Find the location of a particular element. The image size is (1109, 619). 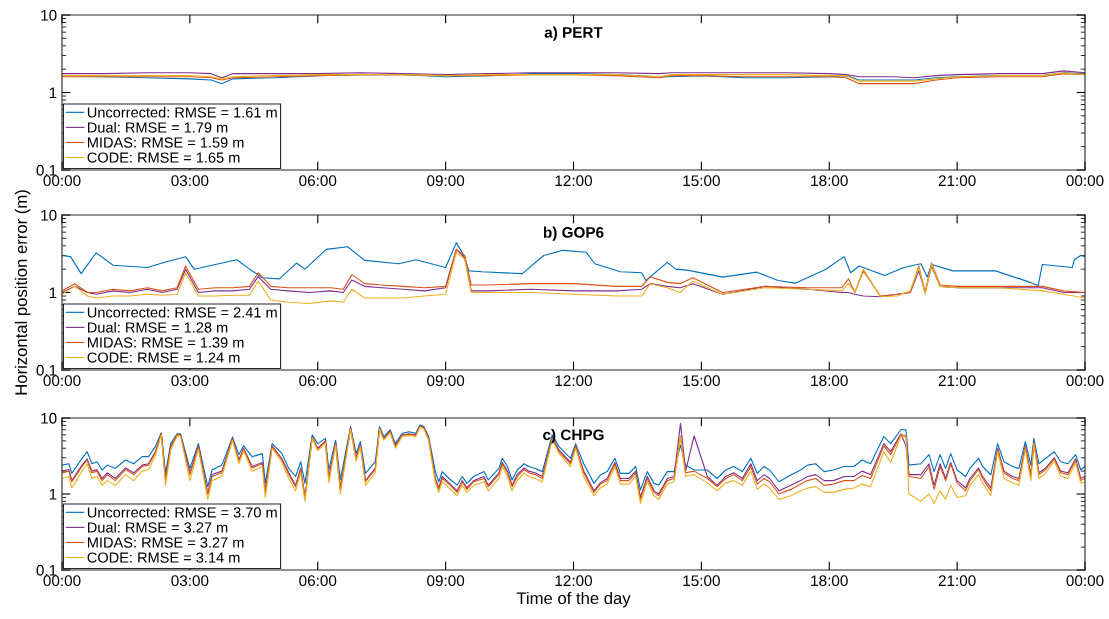

legend-label: MIDAS: RMSE = 1.39 m is located at coordinates (165, 342).